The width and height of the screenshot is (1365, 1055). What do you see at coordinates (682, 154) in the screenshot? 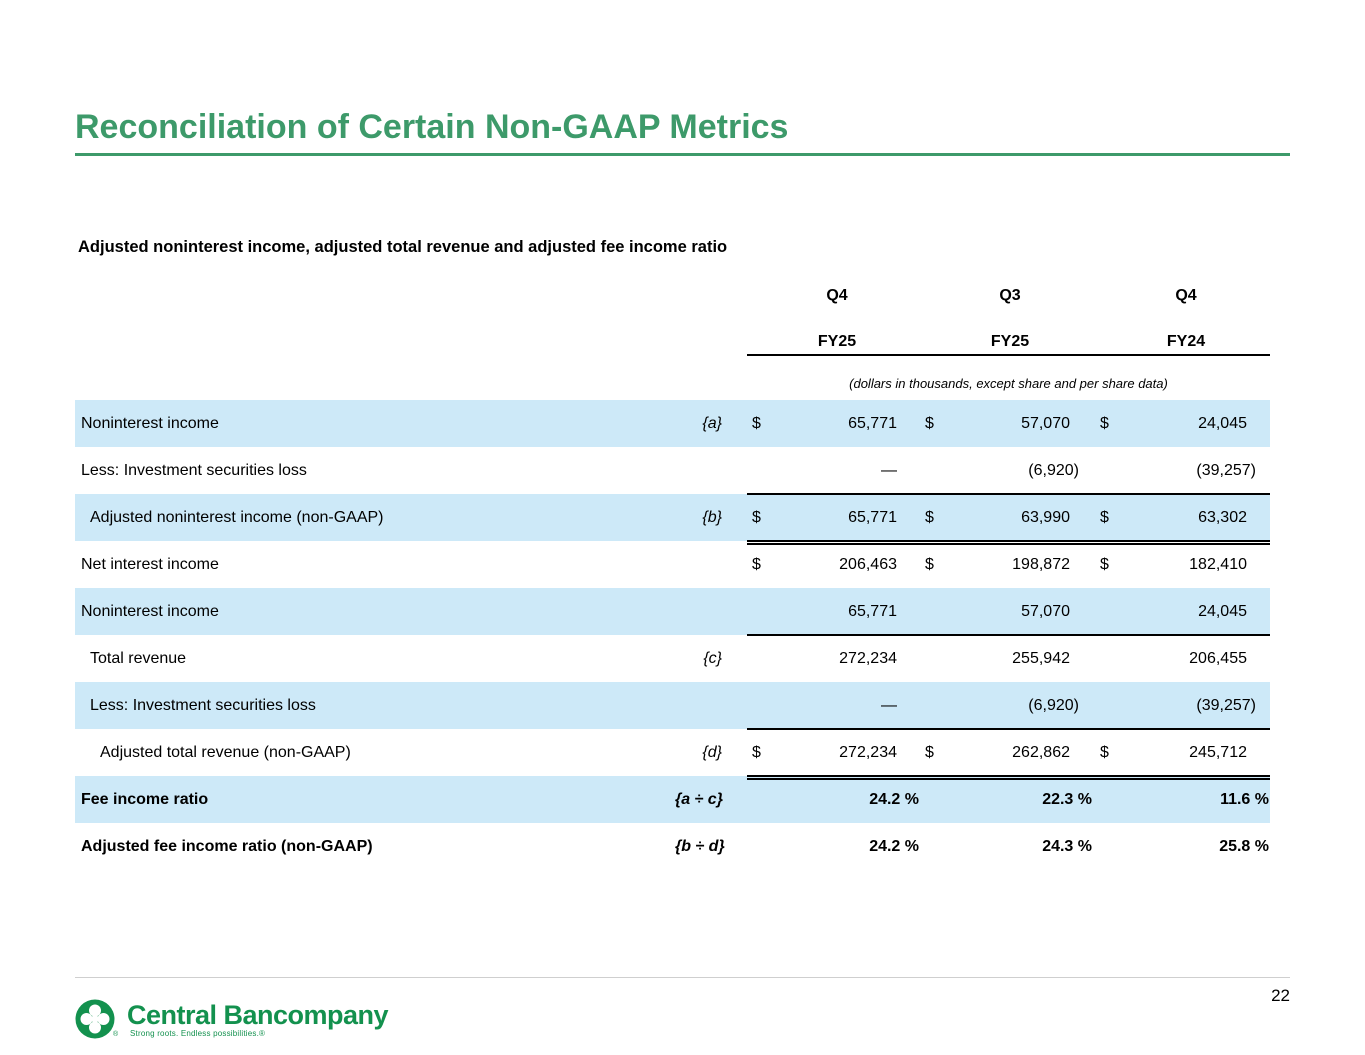
I see `title-underline` at bounding box center [682, 154].